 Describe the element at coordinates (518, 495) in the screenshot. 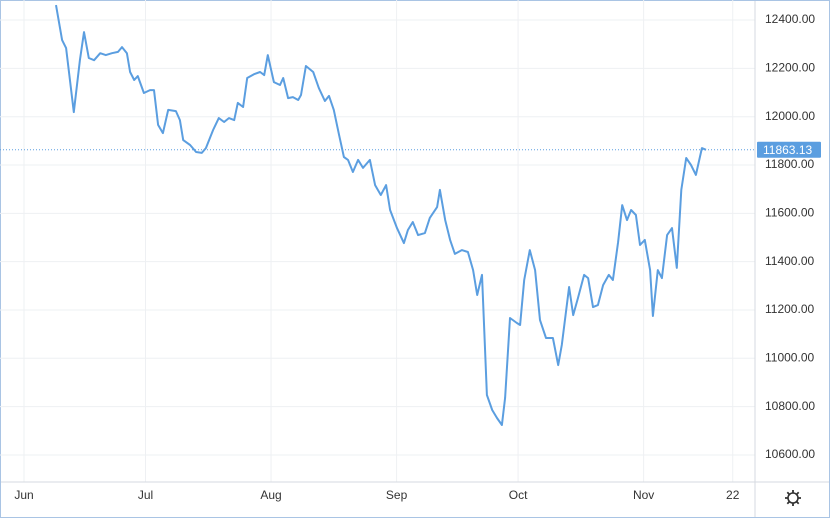

I see `x-tick-label: Oct` at that location.